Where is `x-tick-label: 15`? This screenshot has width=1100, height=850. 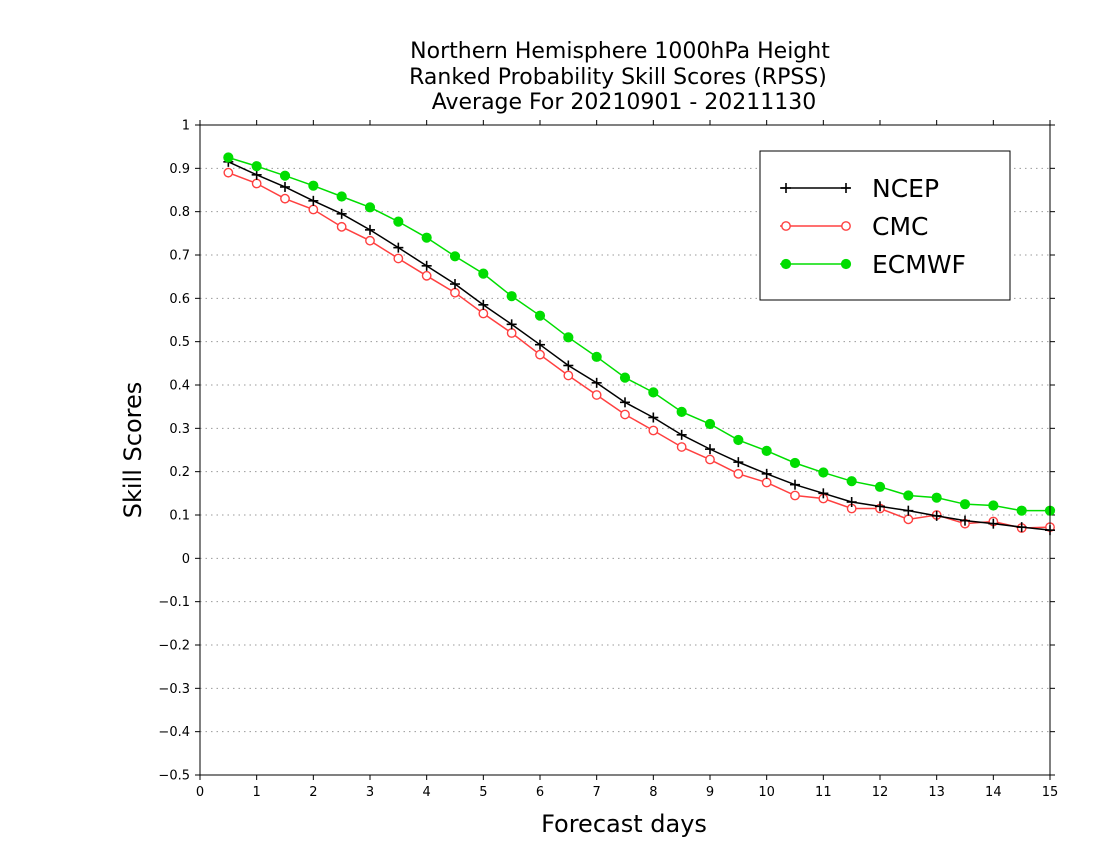
x-tick-label: 15 is located at coordinates (1050, 792).